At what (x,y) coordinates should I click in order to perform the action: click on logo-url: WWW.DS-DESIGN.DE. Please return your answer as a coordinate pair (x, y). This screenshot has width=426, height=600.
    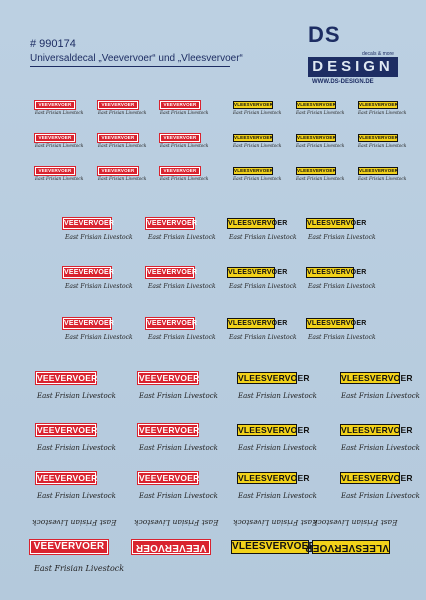
    Looking at the image, I should click on (343, 82).